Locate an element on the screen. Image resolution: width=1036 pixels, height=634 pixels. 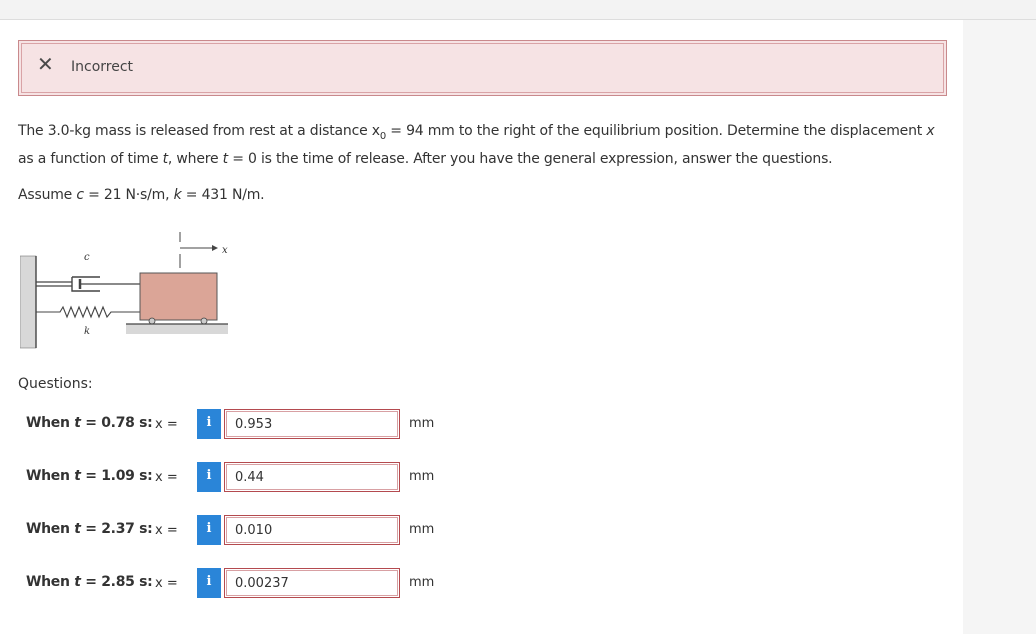
mass-spring-damper-figure: x c k is located at coordinates (124, 290).